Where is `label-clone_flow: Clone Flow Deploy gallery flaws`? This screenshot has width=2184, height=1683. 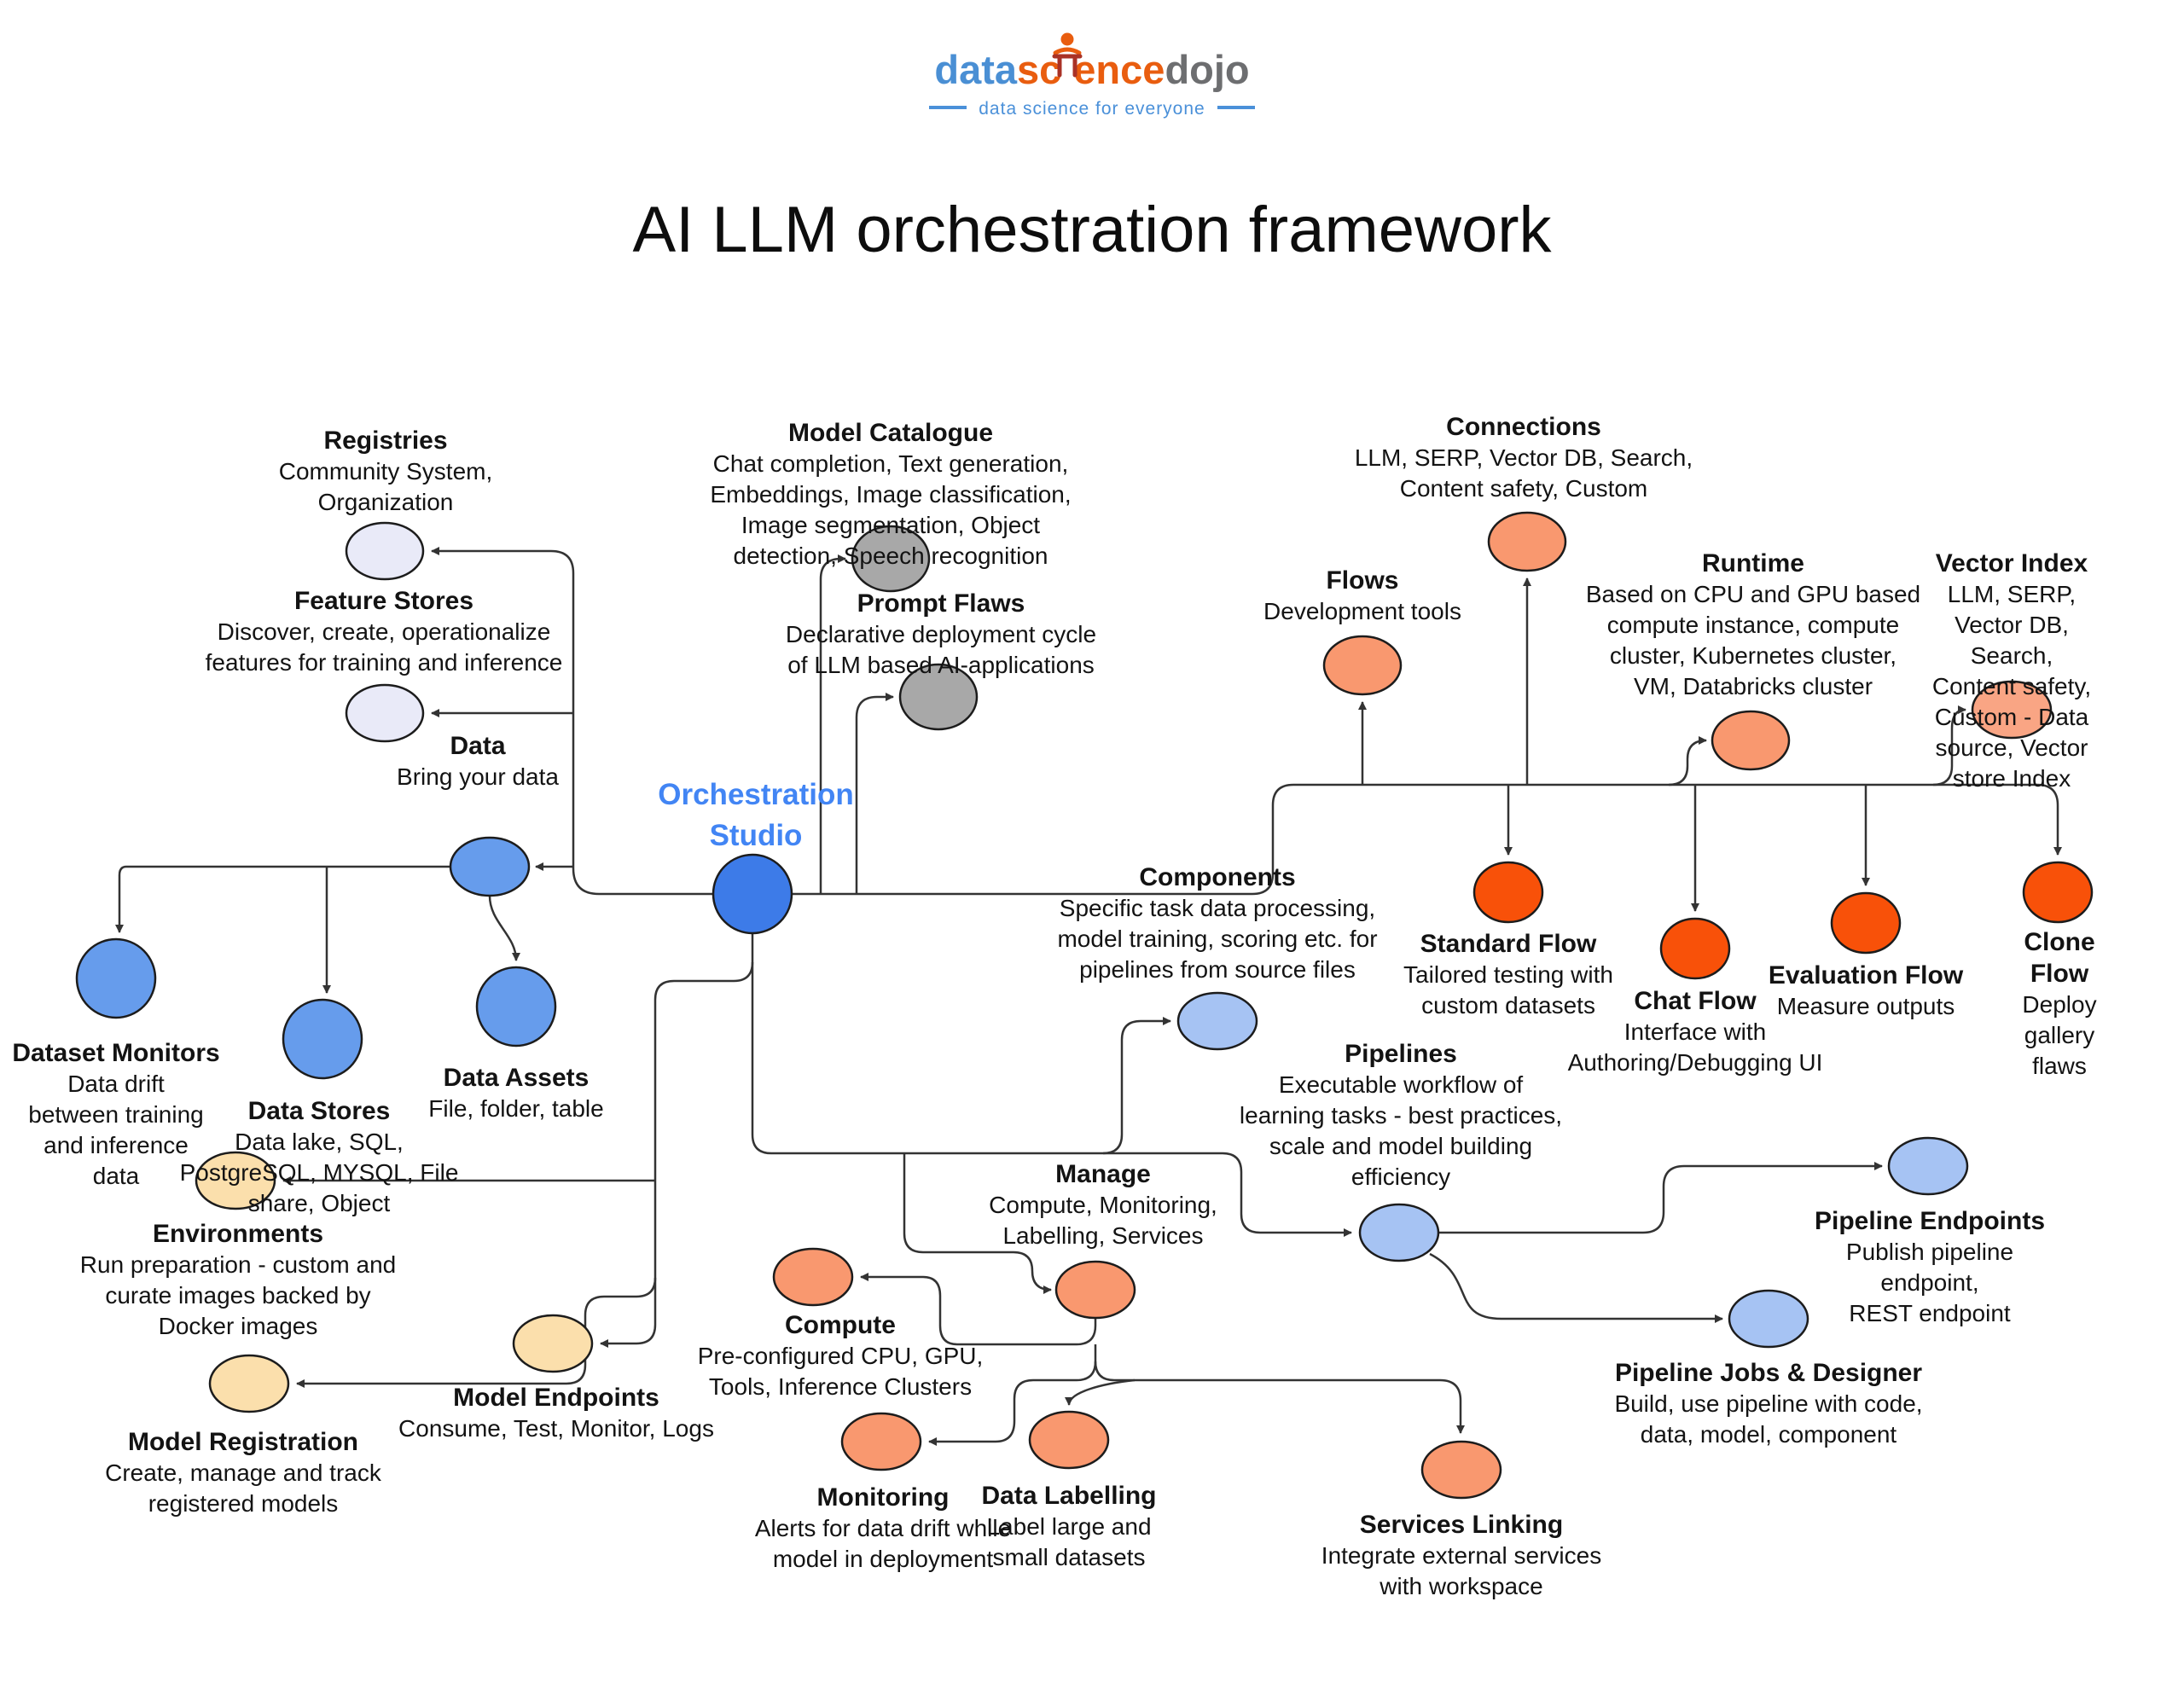
label-clone_flow: Clone Flow Deploy gallery flaws is located at coordinates (2059, 1004).